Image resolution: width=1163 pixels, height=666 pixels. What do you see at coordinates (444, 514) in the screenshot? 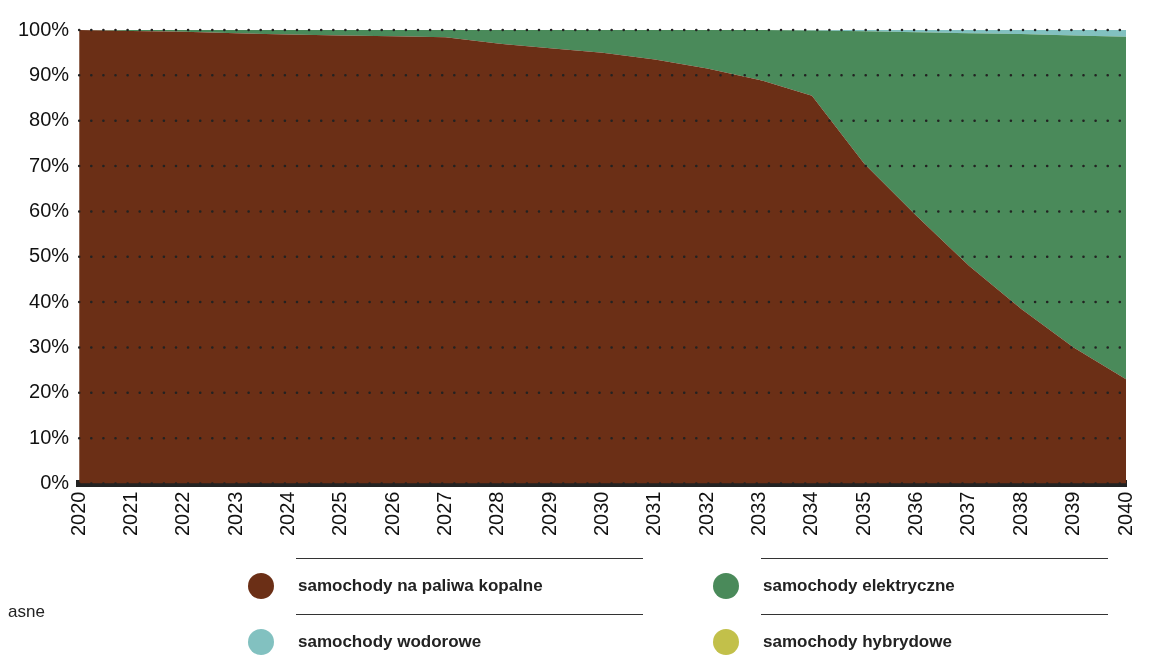
I see `x-tick-label: 2027` at bounding box center [444, 514].